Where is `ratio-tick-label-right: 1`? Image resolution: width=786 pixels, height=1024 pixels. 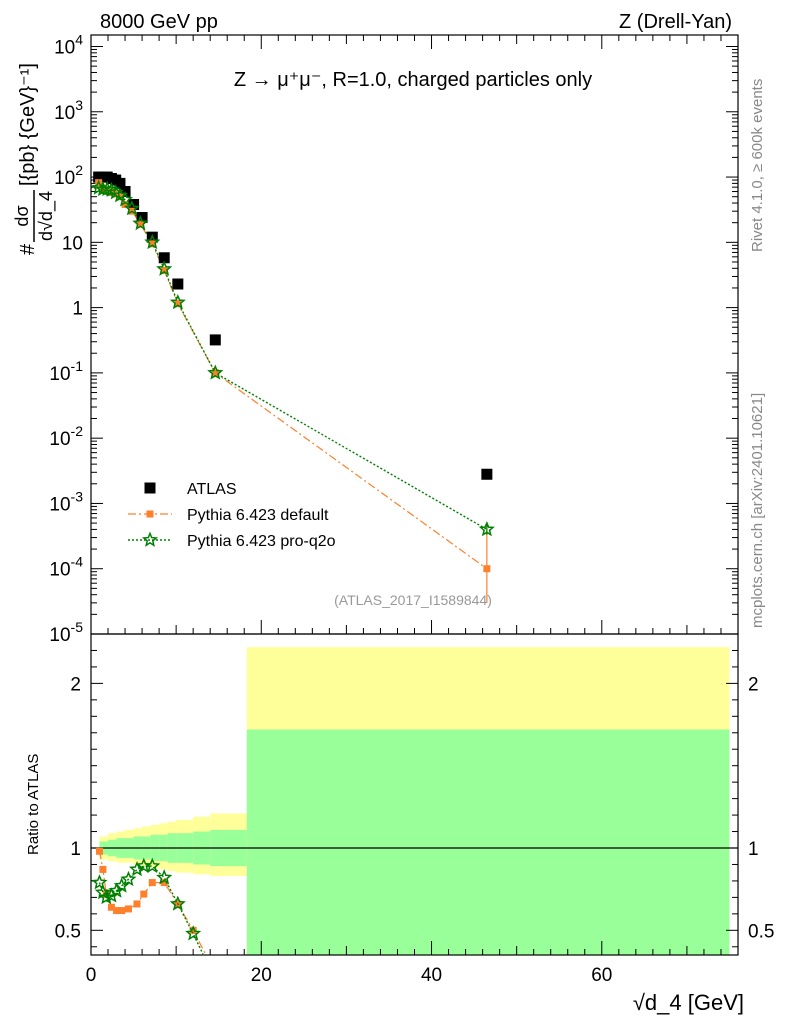 ratio-tick-label-right: 1 is located at coordinates (753, 849).